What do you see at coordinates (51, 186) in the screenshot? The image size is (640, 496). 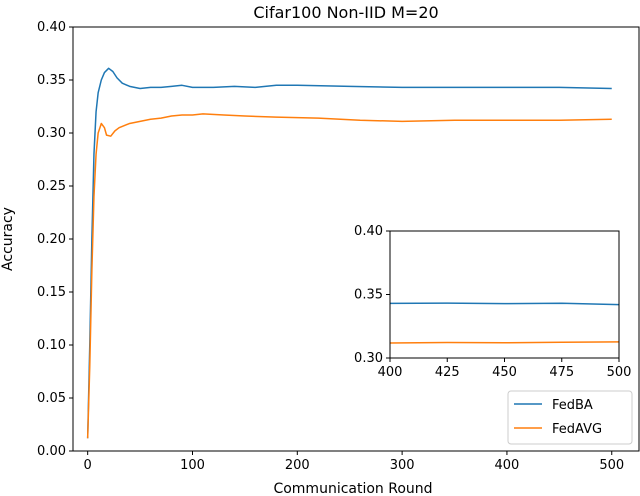 I see `main-y-tick-label: 0.25` at bounding box center [51, 186].